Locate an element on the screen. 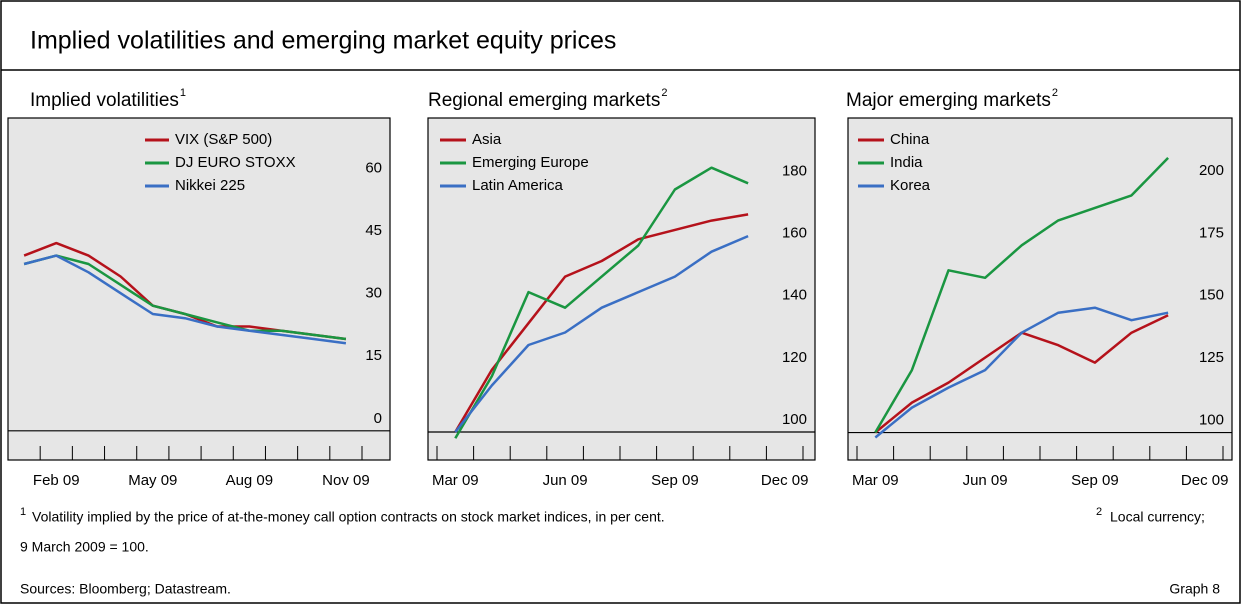  y-tick-label: 120 is located at coordinates (794, 357).